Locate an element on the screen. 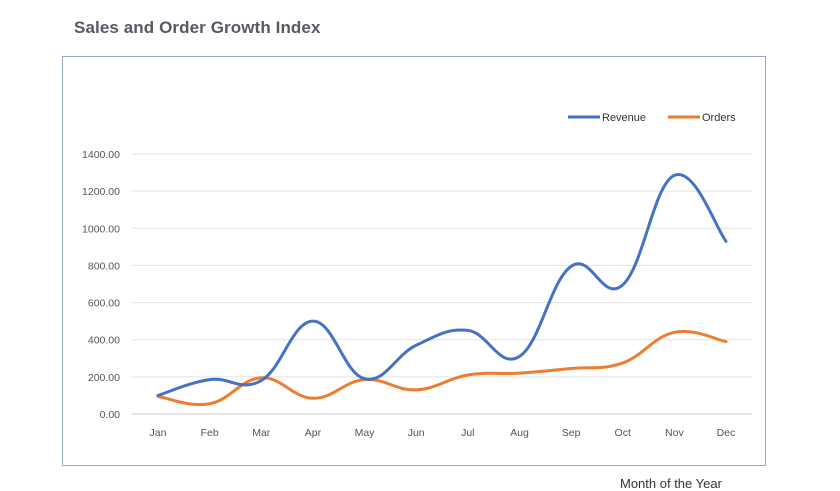 The width and height of the screenshot is (840, 491). x-tick-label: Sep is located at coordinates (571, 433).